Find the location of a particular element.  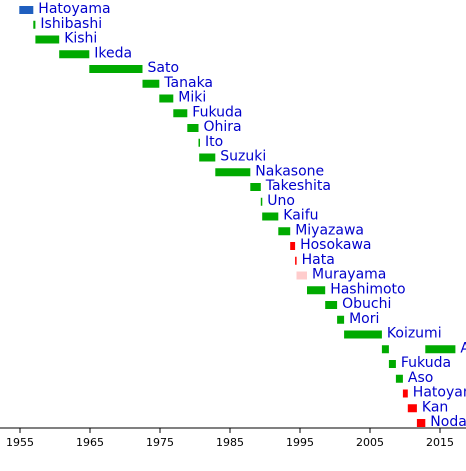

label-tanaka: Tanaka is located at coordinates (188, 83).